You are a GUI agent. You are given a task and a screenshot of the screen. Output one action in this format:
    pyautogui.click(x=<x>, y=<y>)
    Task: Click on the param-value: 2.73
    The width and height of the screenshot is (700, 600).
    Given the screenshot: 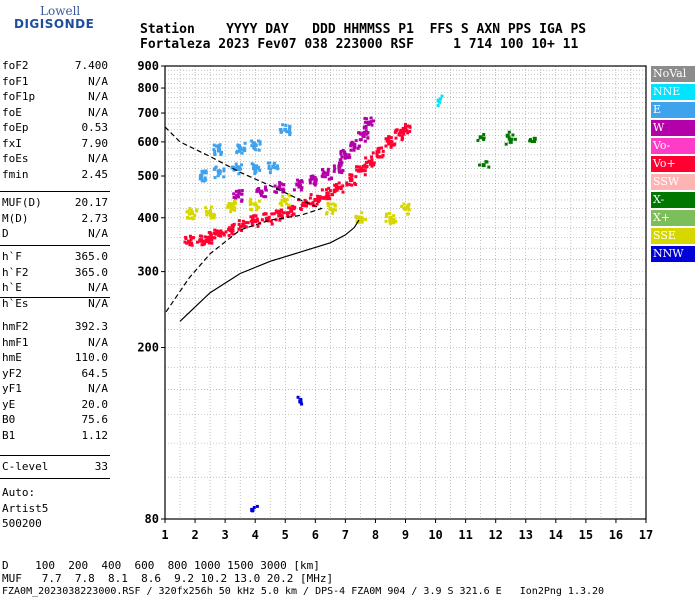 What is the action you would take?
    pyautogui.click(x=95, y=218)
    